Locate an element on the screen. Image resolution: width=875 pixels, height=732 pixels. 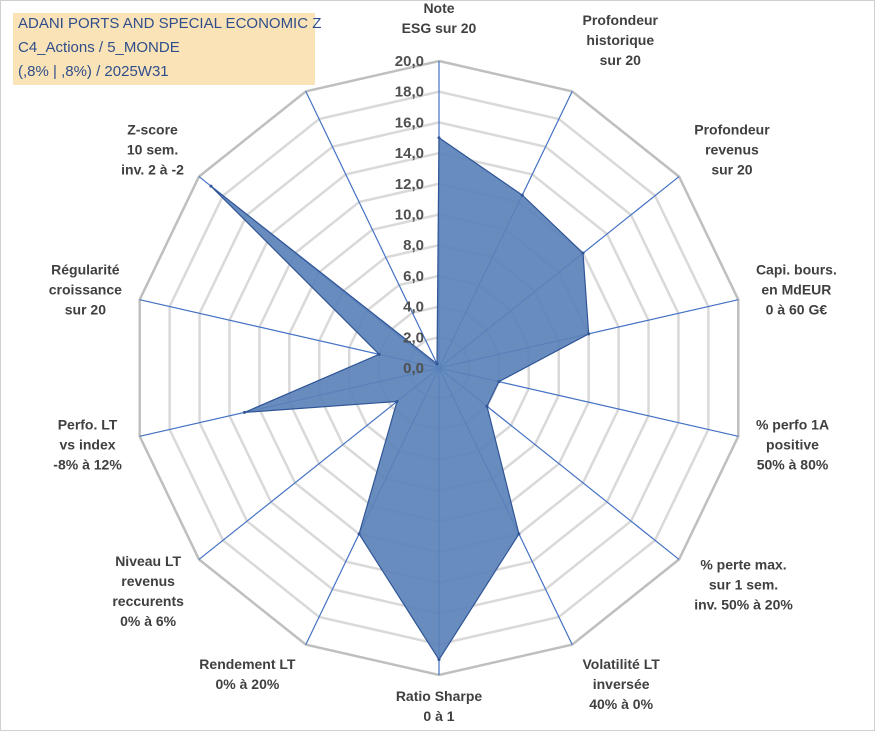
tick-label: 20,0 is located at coordinates (409, 61).